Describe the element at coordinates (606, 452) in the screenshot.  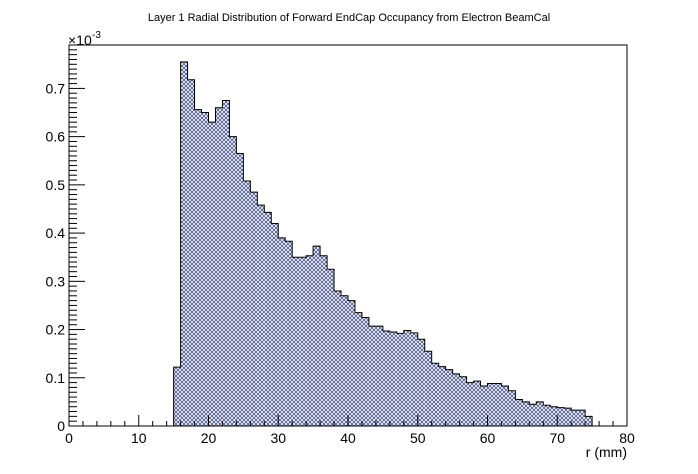
I see `x-axis-label: r (mm)` at that location.